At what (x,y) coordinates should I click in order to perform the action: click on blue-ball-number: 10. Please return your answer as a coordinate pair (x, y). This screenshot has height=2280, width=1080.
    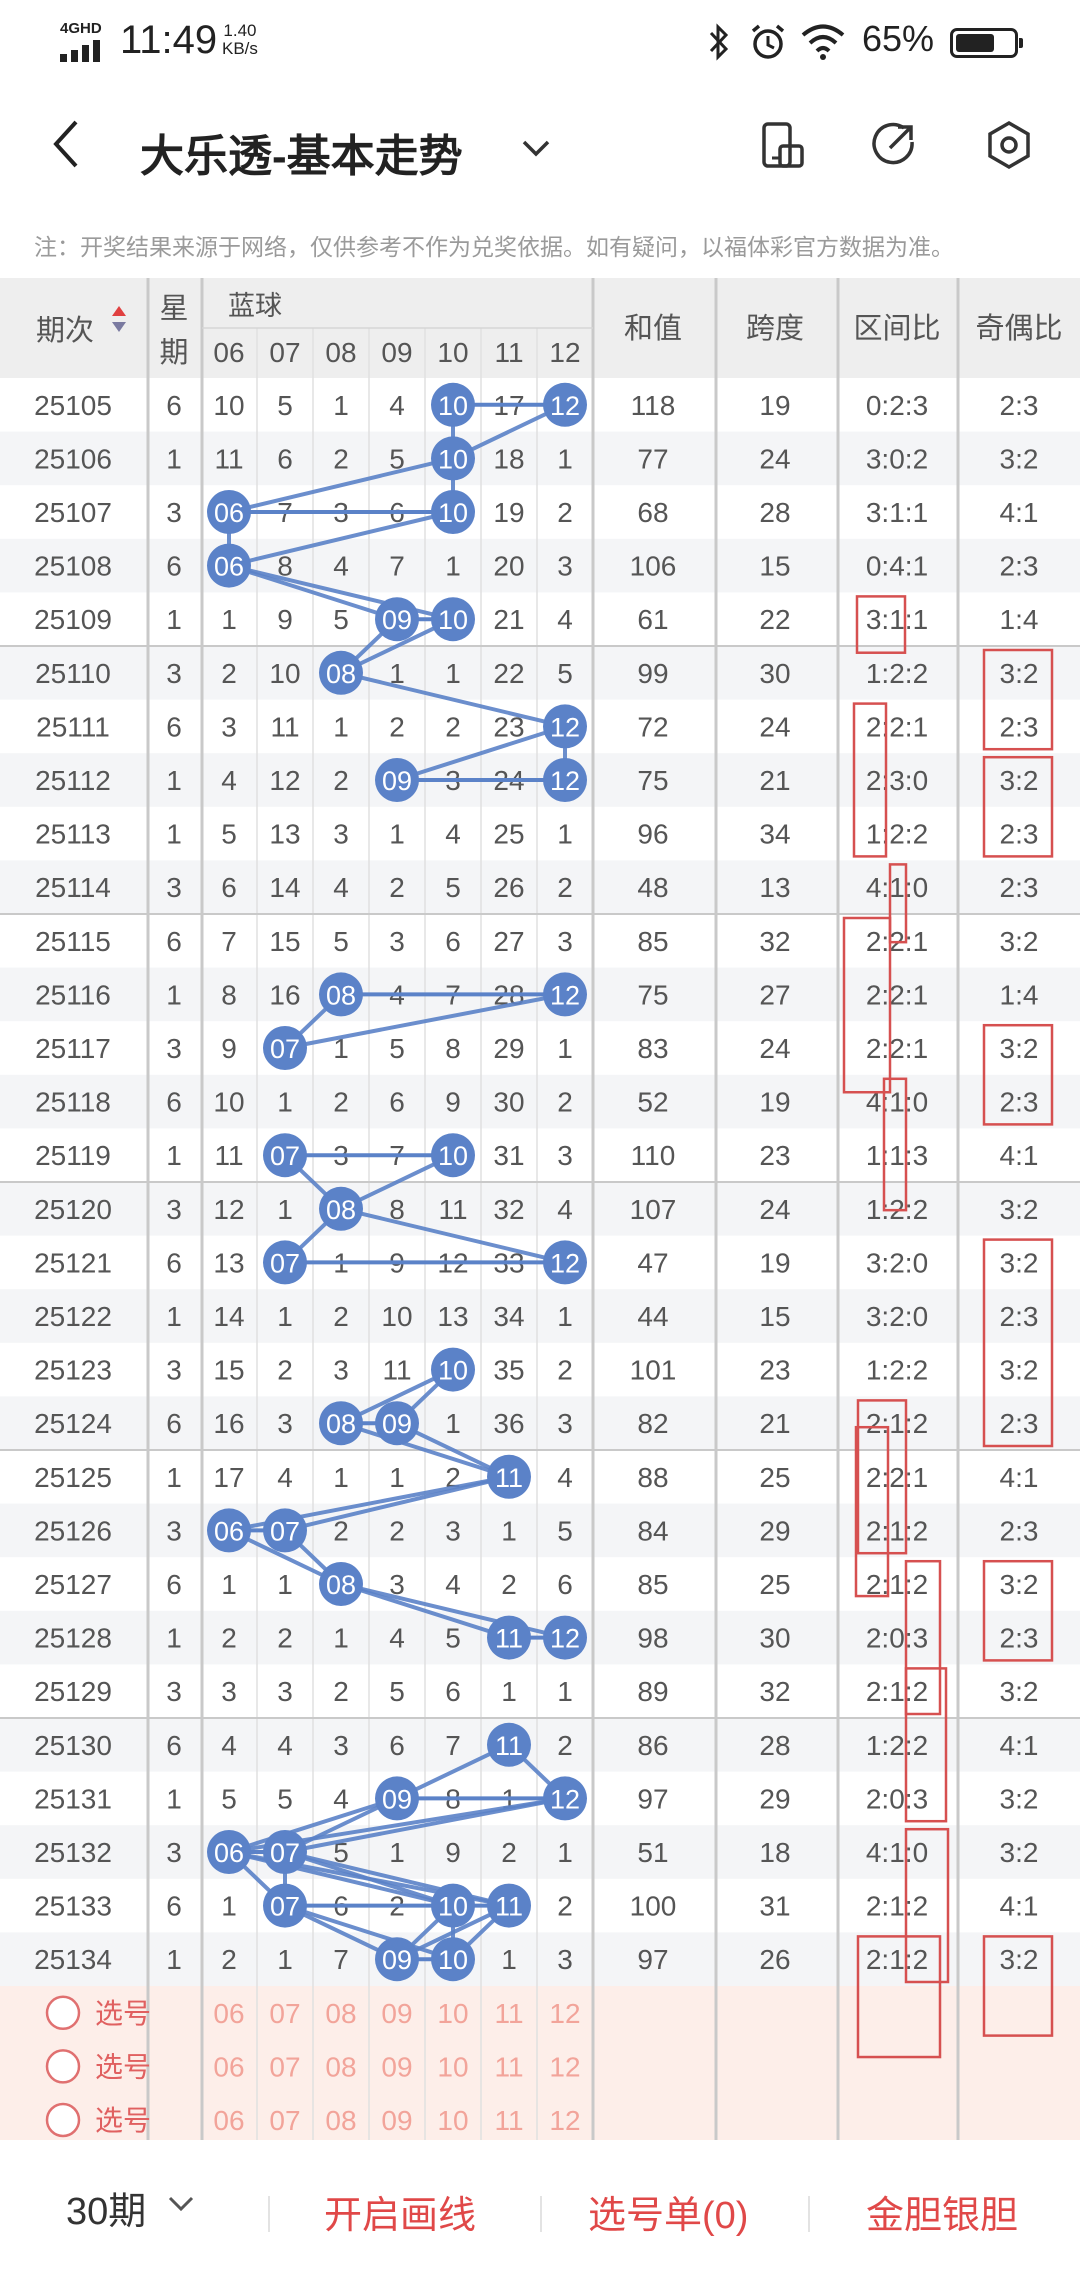
    Looking at the image, I should click on (453, 406).